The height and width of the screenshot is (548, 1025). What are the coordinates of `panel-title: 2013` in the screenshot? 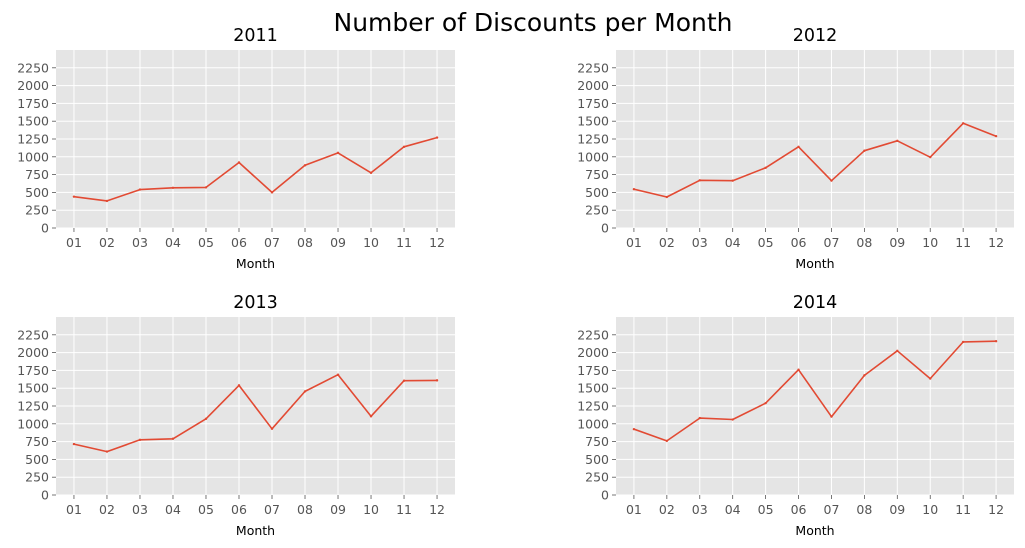 It's located at (255, 303).